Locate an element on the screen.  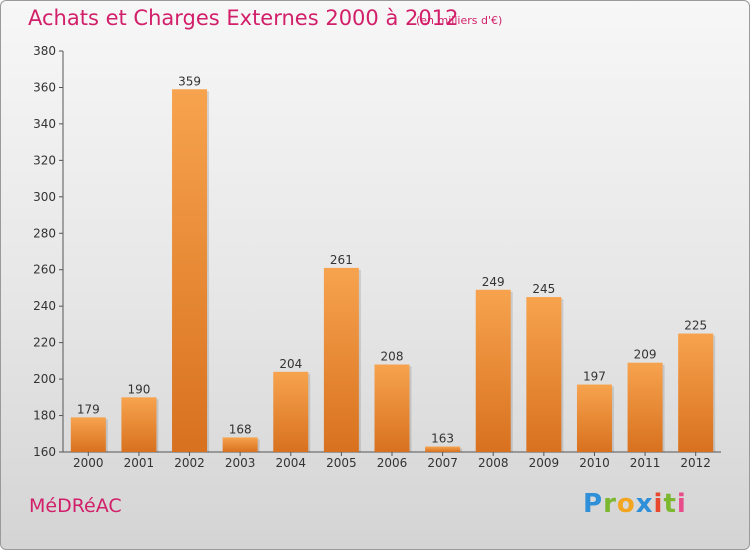
bar-value-label: 179 is located at coordinates (88, 409).